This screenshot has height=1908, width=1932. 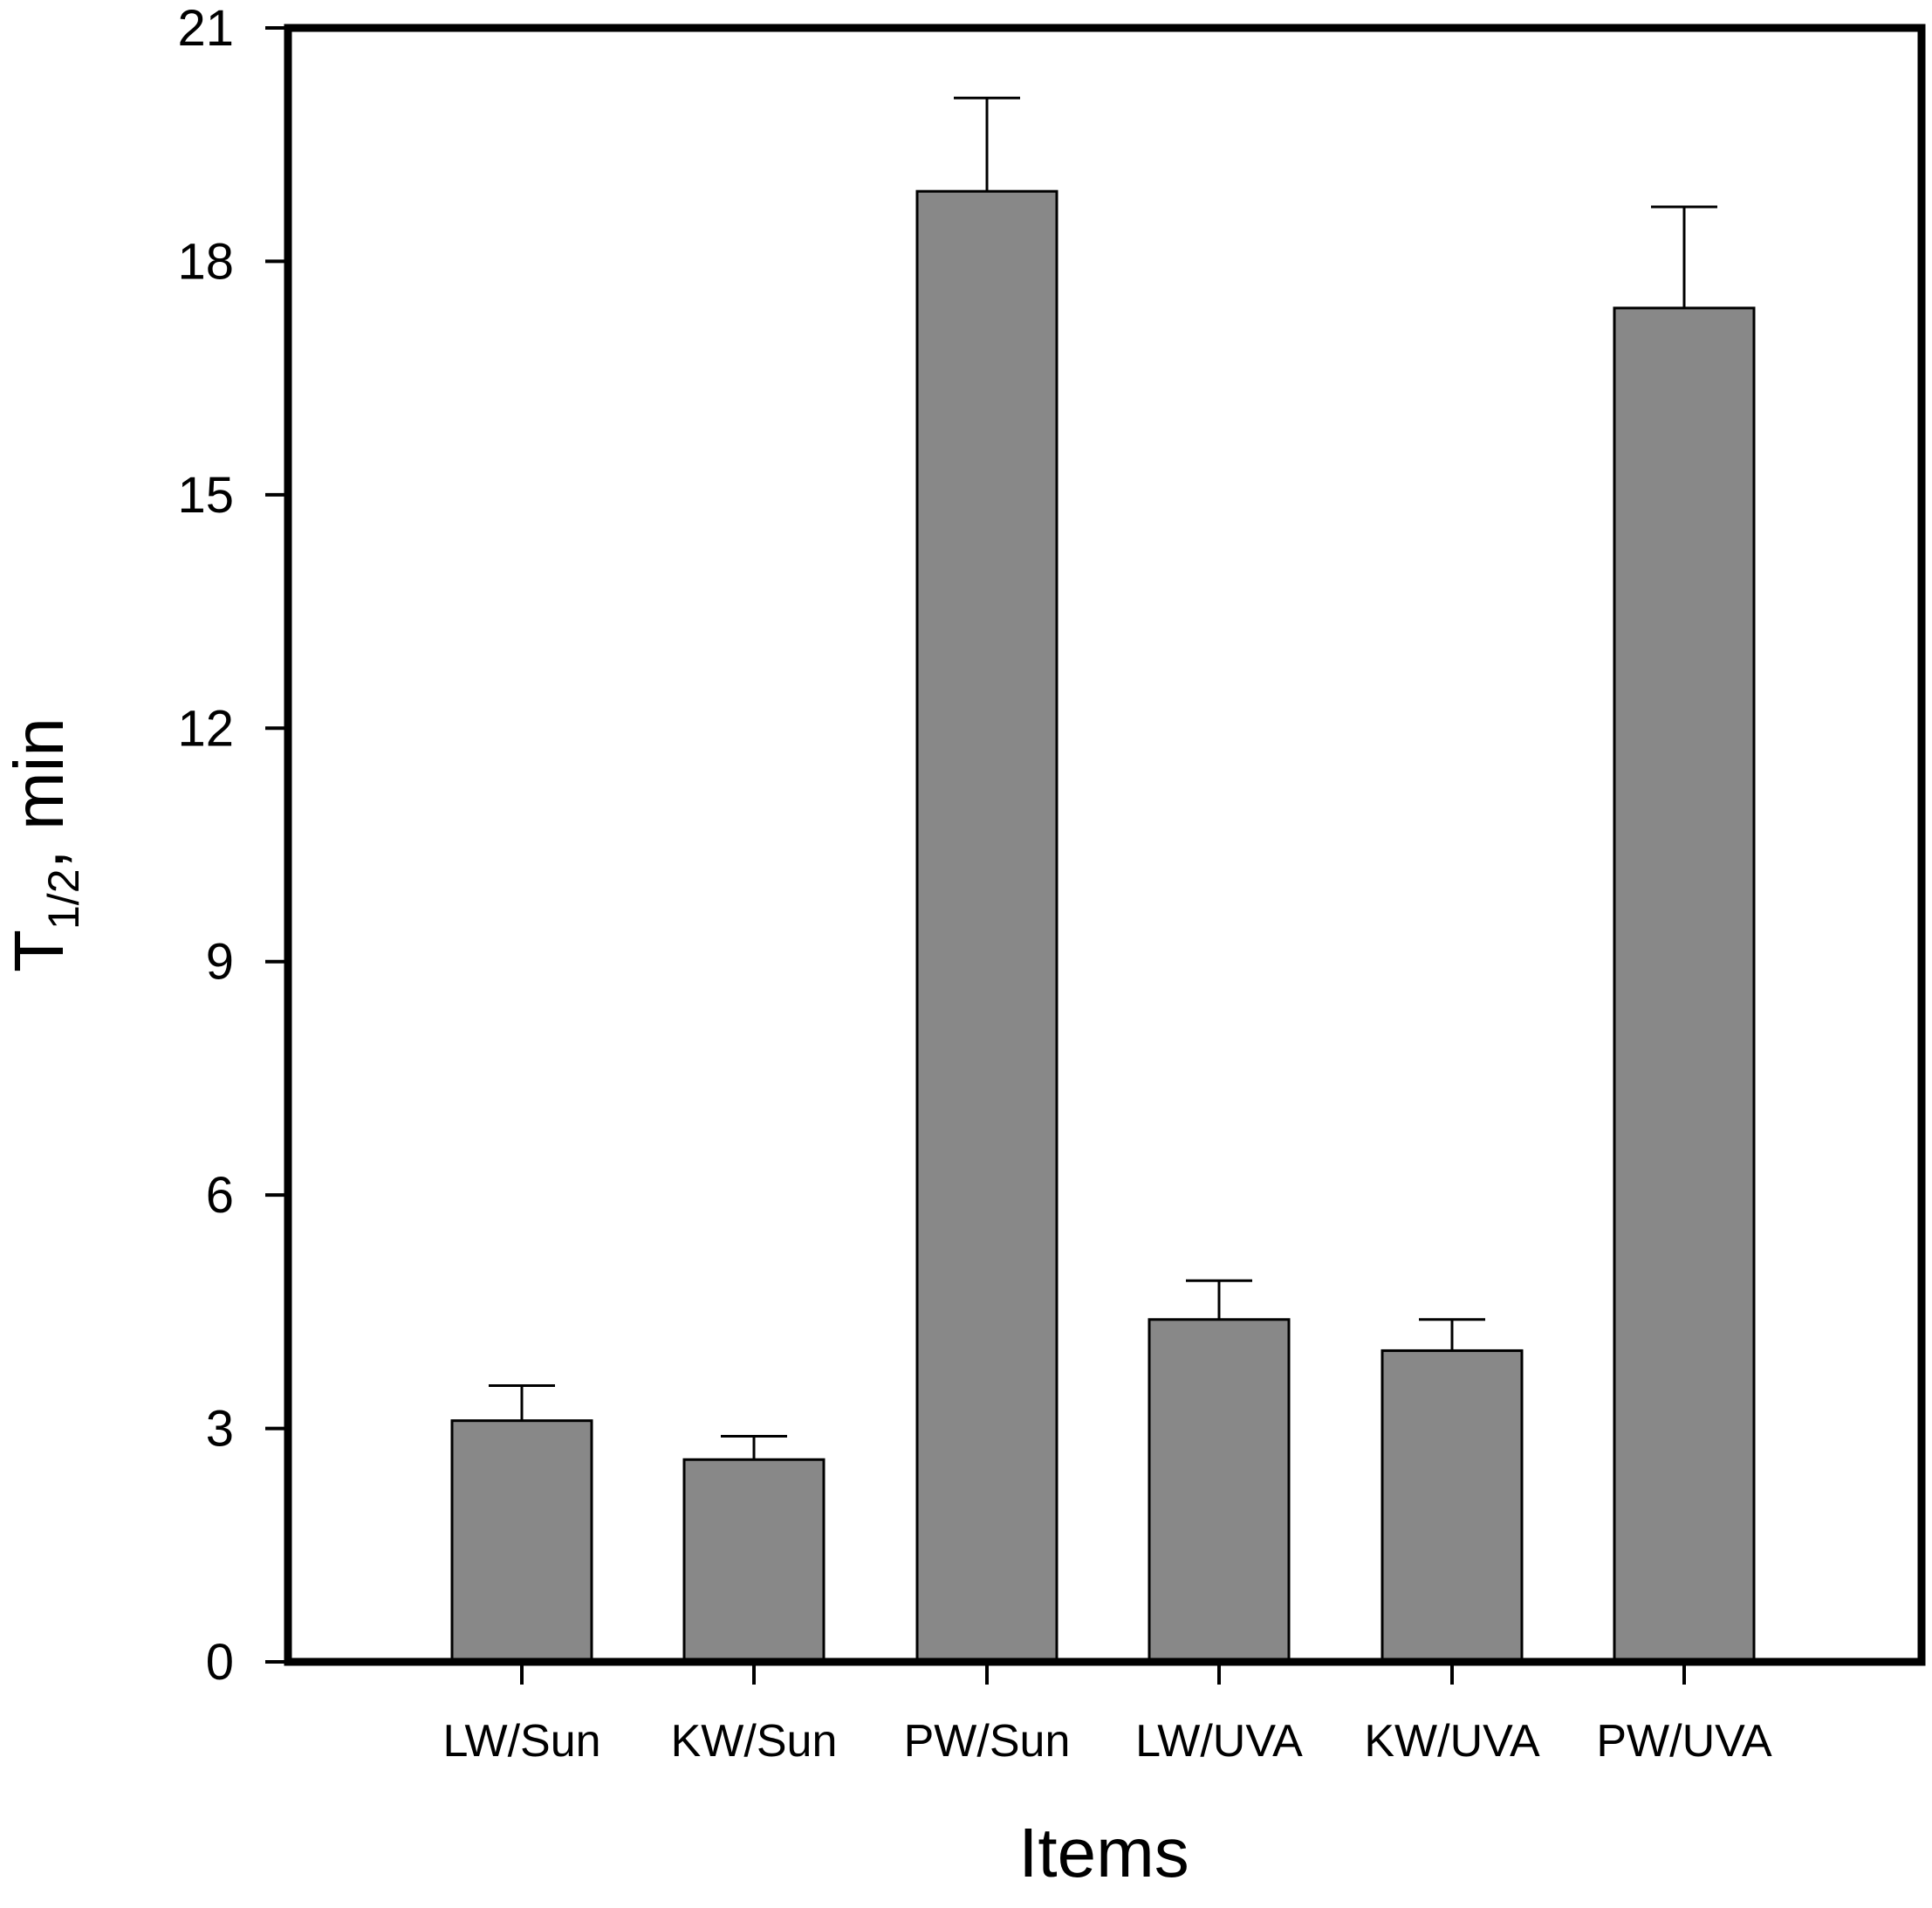 I want to click on x-tick-label-1: KW/Sun, so click(x=755, y=1741).